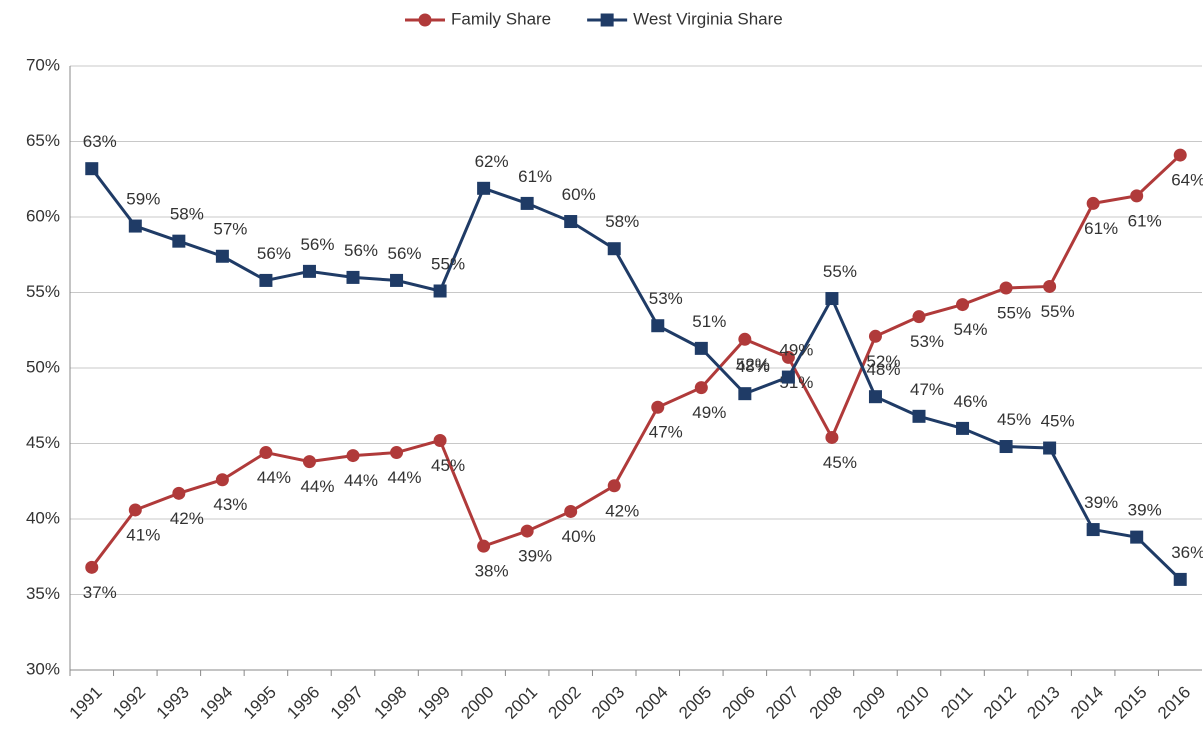 Image resolution: width=1203 pixels, height=737 pixels. Describe the element at coordinates (521, 703) in the screenshot. I see `x-tick-label: 2001` at that location.